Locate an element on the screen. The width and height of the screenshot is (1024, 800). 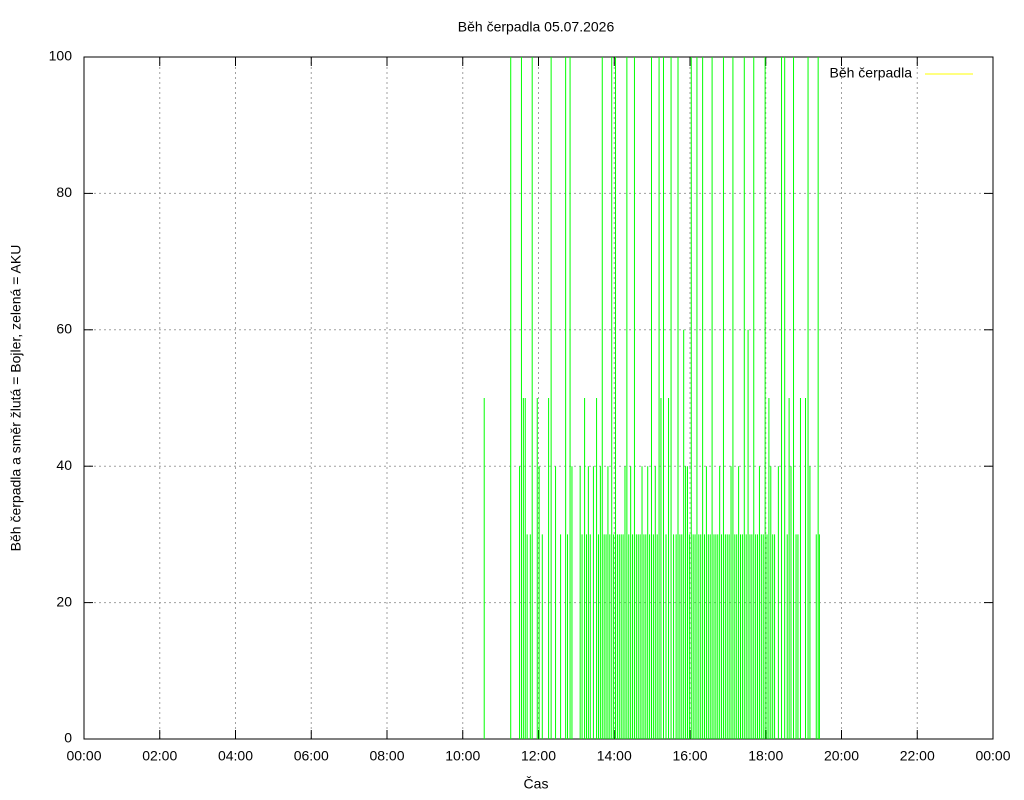
x-tick-label: 02:00 is located at coordinates (159, 756).